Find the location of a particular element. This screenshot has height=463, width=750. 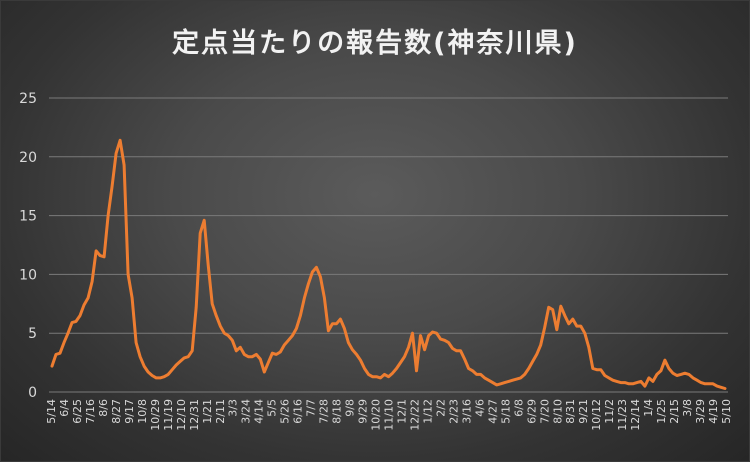

x-tick-label: 11/23 is located at coordinates (622, 415).